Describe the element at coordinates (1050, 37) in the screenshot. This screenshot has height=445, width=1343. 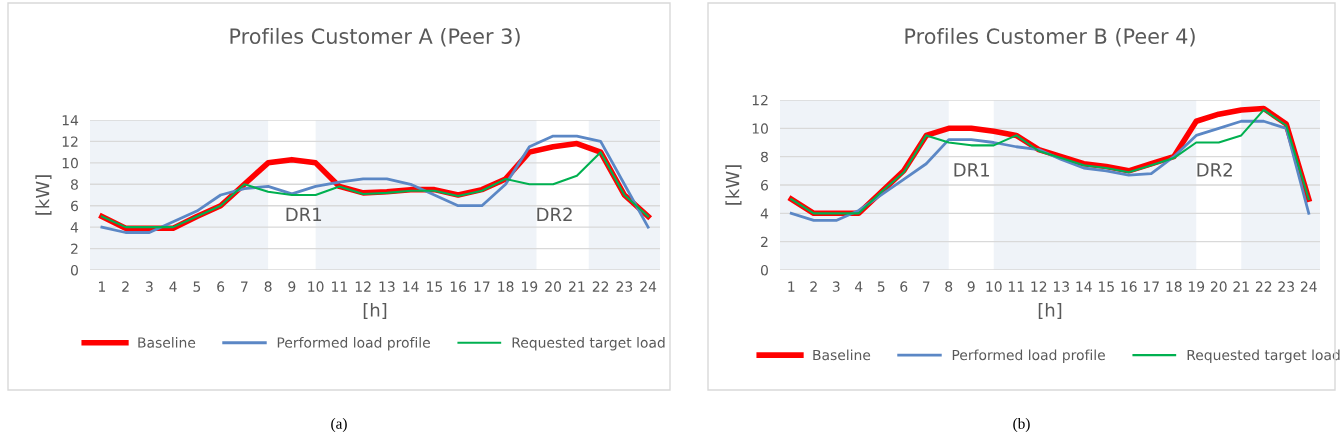
I see `chart-title: Profiles Customer B (Peer 4)` at that location.